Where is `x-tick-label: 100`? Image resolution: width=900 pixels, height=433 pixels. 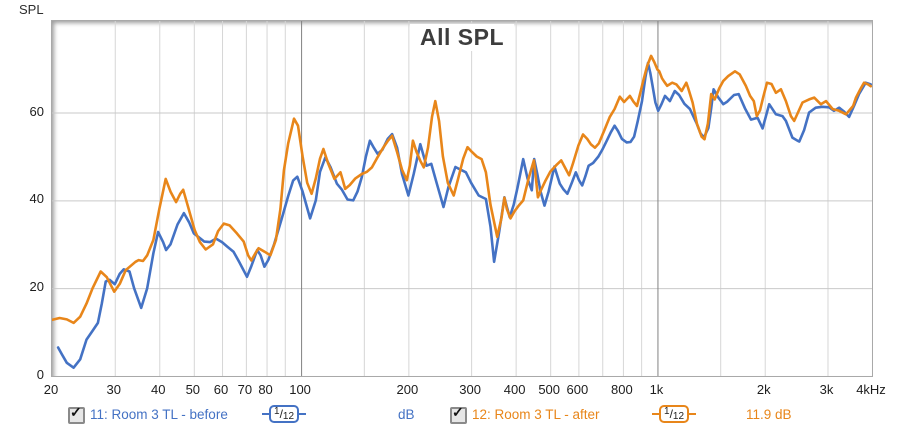
x-tick-label: 100 is located at coordinates (300, 389).